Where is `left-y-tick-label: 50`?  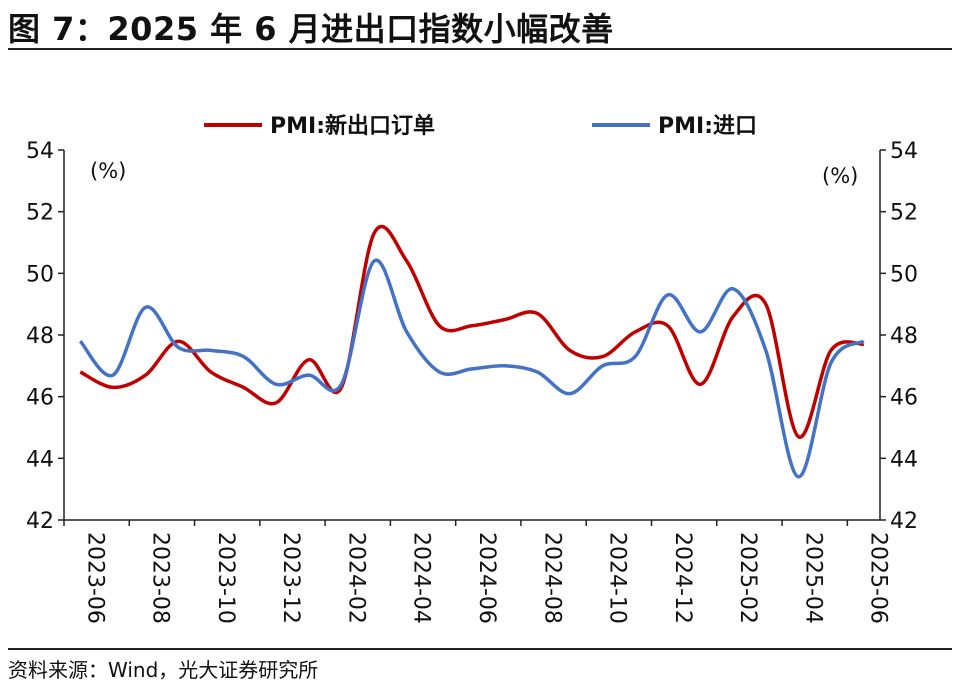 left-y-tick-label: 50 is located at coordinates (40, 274).